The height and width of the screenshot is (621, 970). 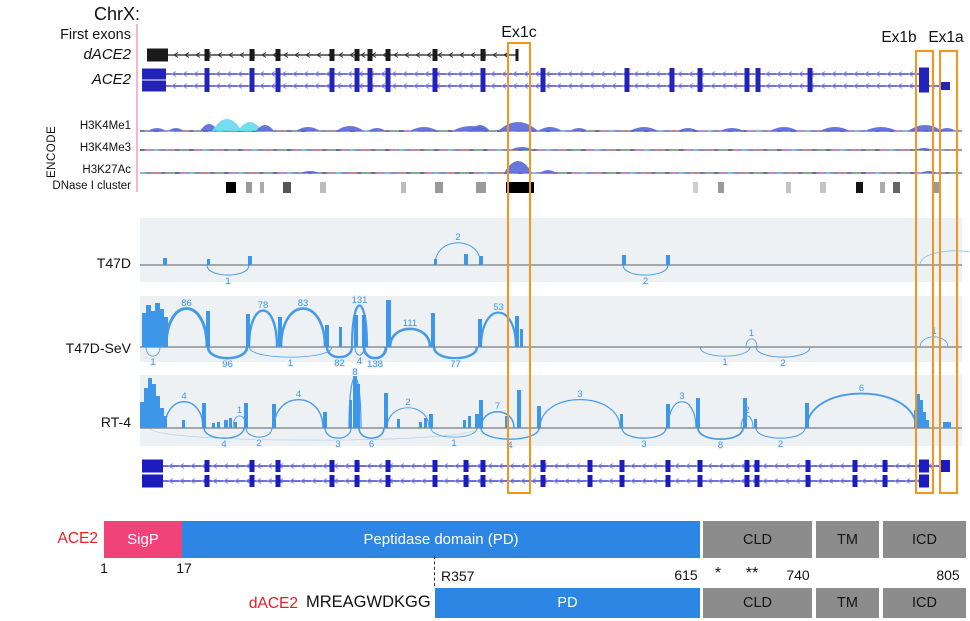 What do you see at coordinates (924, 539) in the screenshot?
I see `domain-icd: ICD` at bounding box center [924, 539].